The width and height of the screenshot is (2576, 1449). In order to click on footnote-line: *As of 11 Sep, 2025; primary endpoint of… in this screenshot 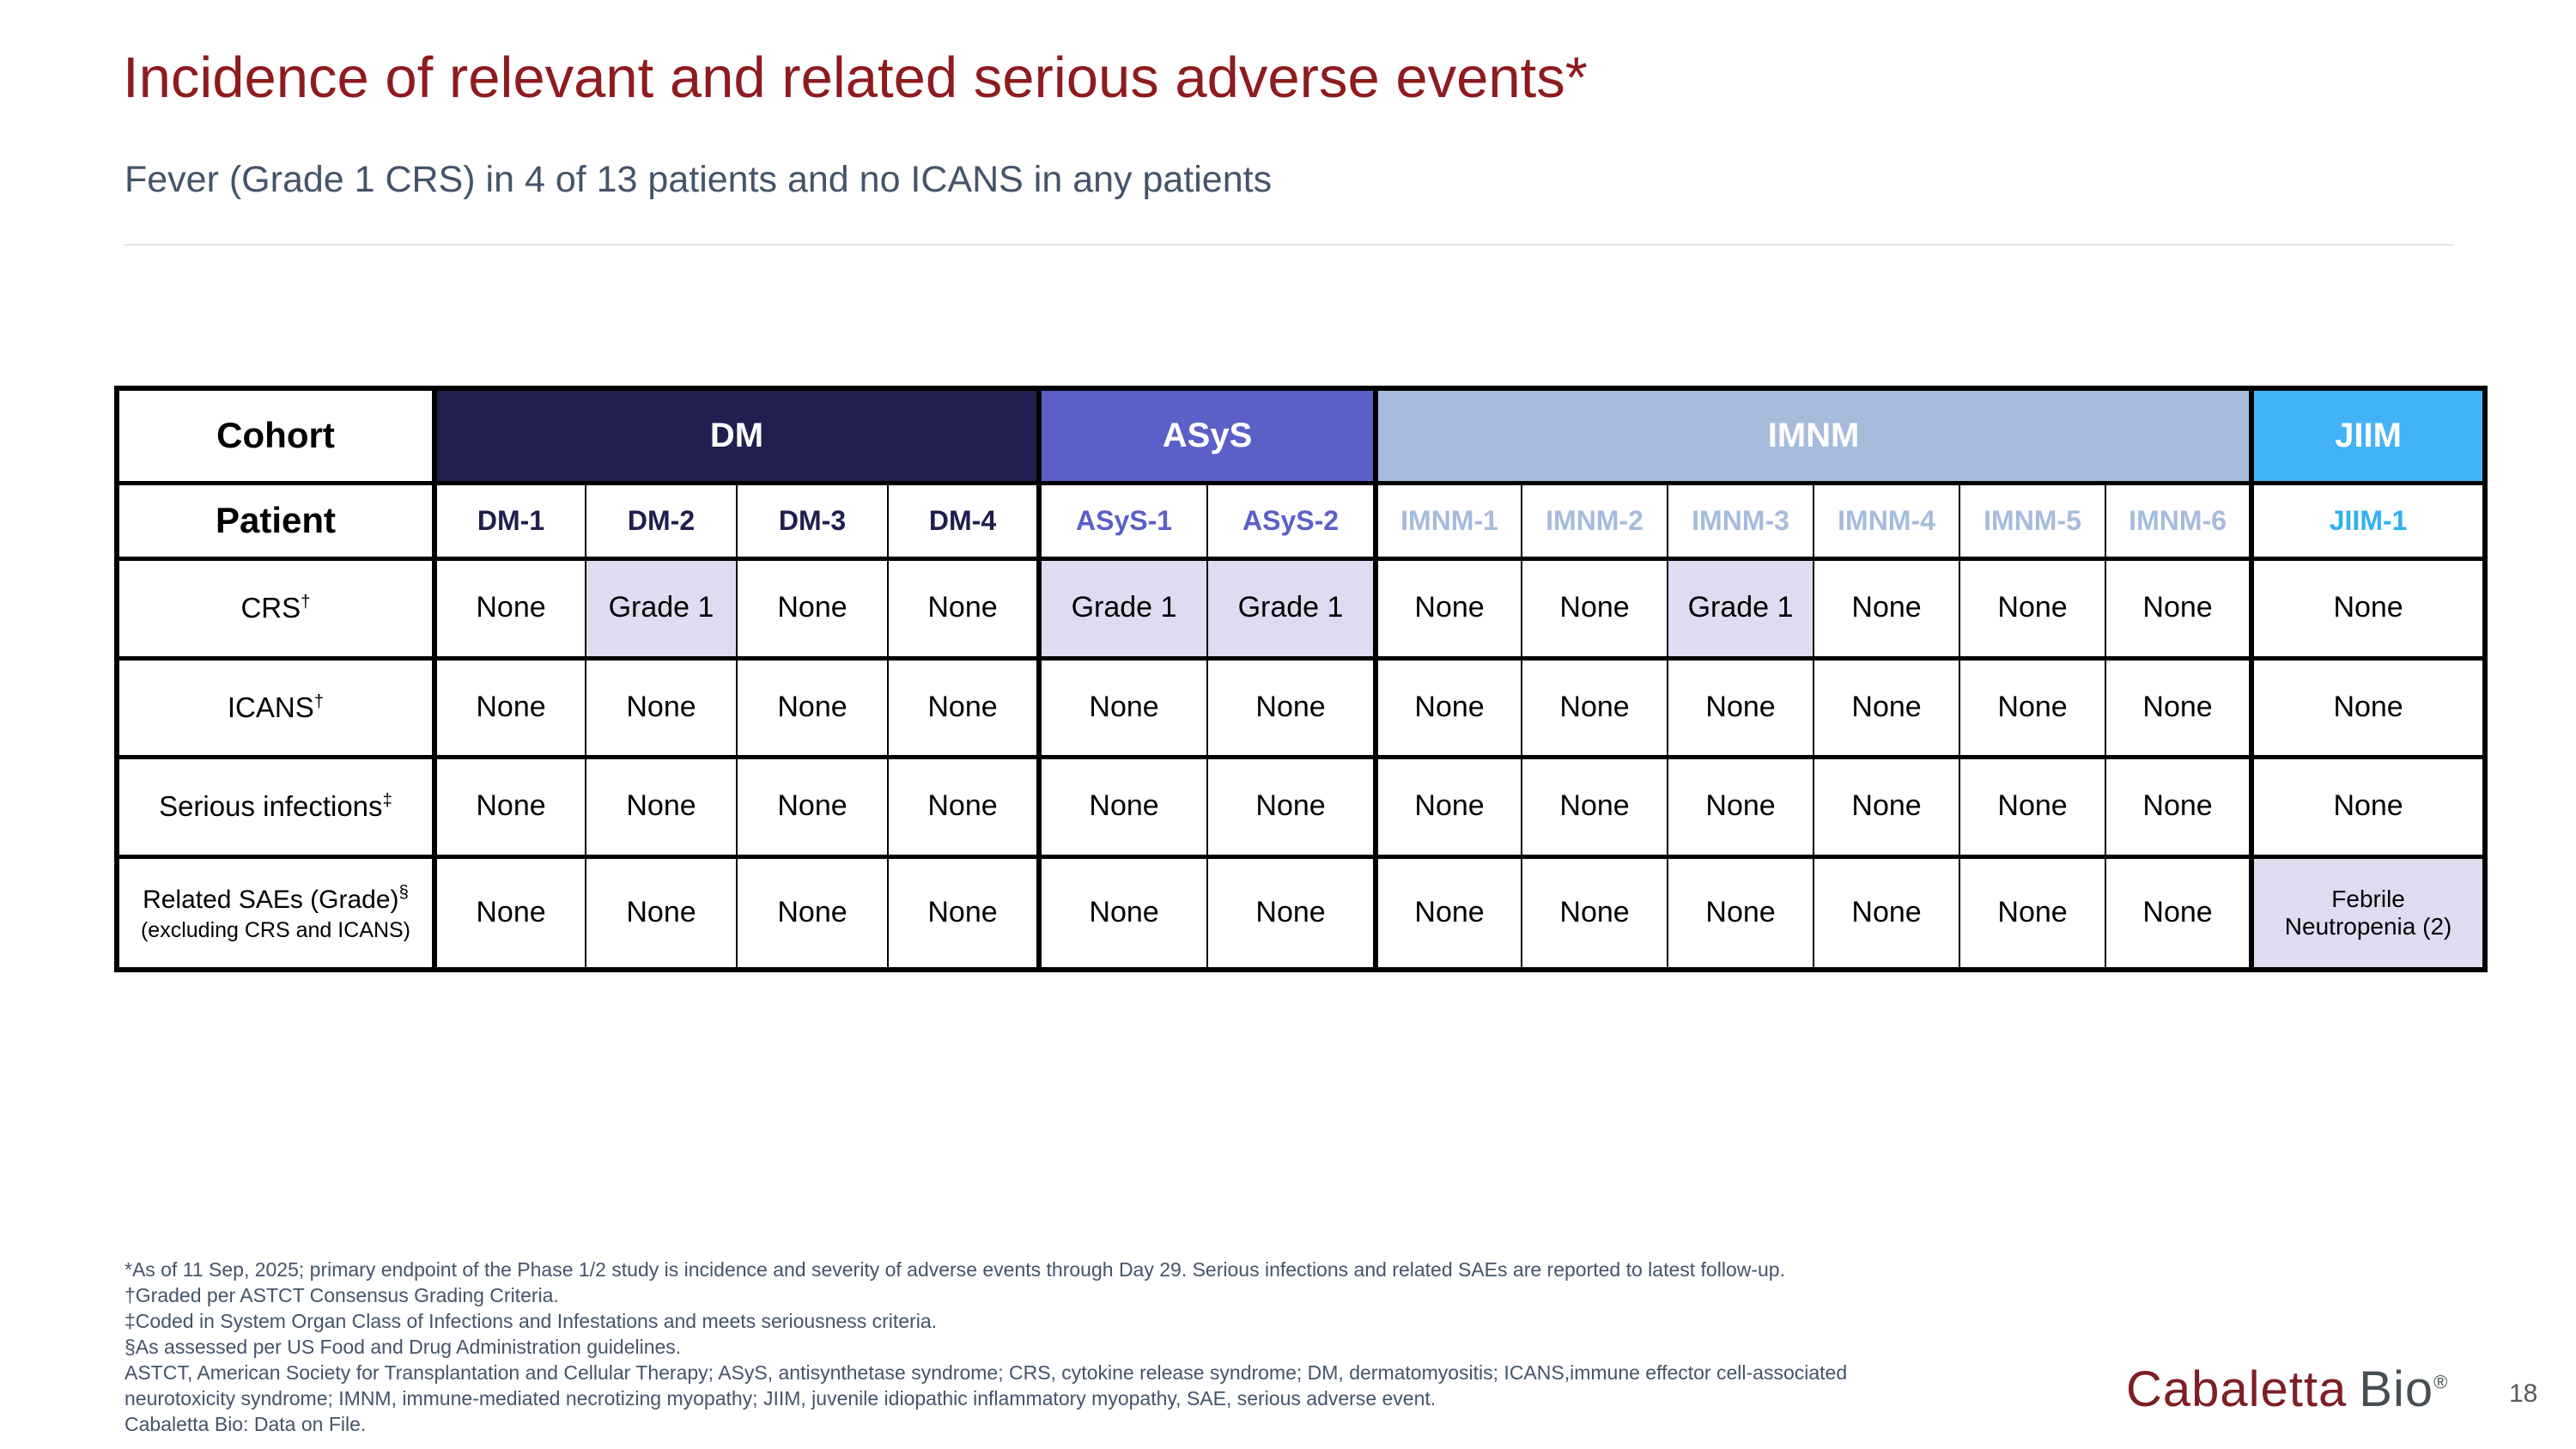, I will do `click(955, 1269)`.